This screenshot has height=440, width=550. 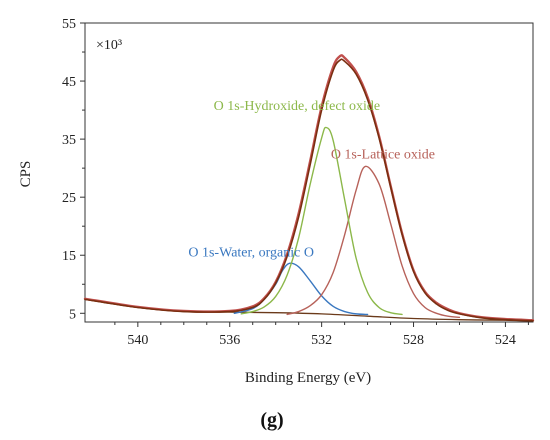 I want to click on y-tick-label: 55, so click(x=69, y=24).